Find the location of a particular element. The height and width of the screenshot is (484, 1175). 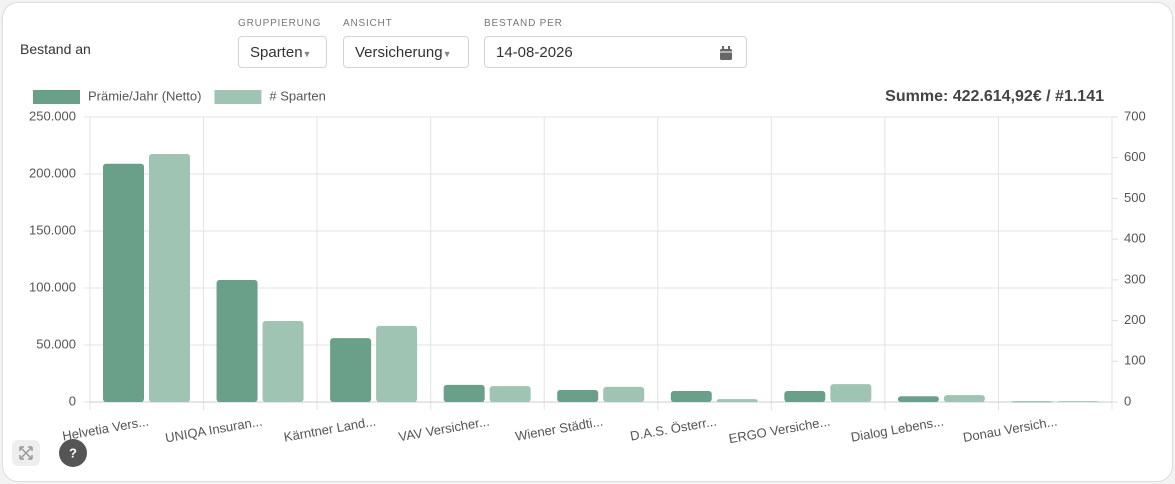

calendar-icon is located at coordinates (726, 53).